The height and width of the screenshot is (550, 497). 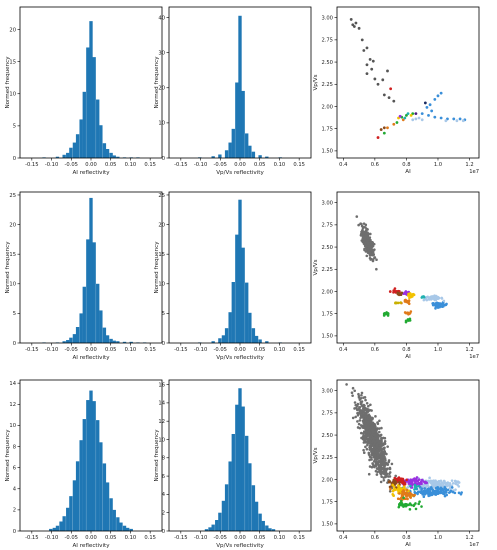 I want to click on y-tick-label: 20, so click(x=12, y=225).